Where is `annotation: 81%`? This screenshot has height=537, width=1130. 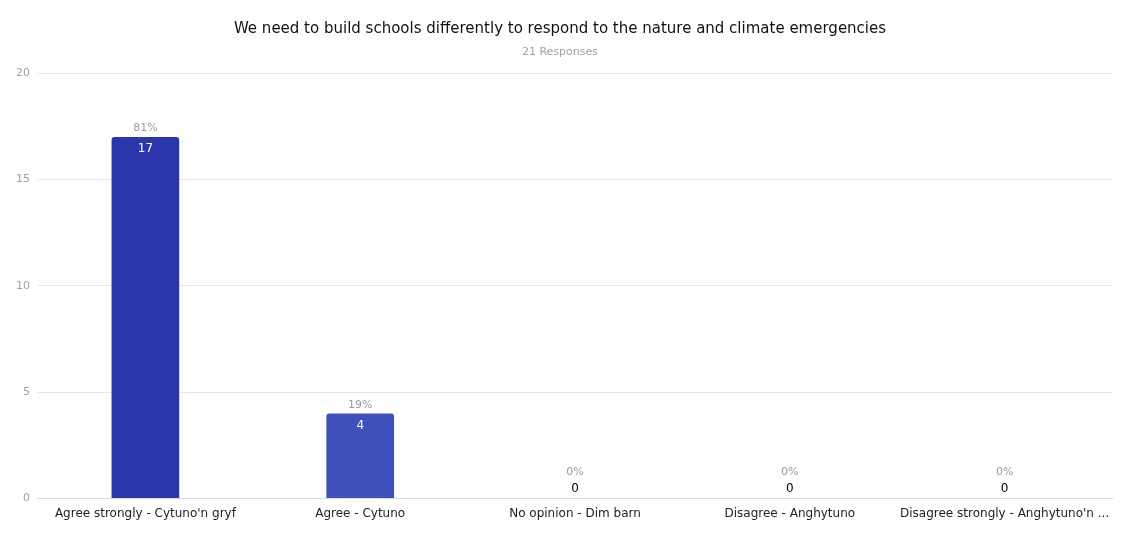 annotation: 81% is located at coordinates (145, 128).